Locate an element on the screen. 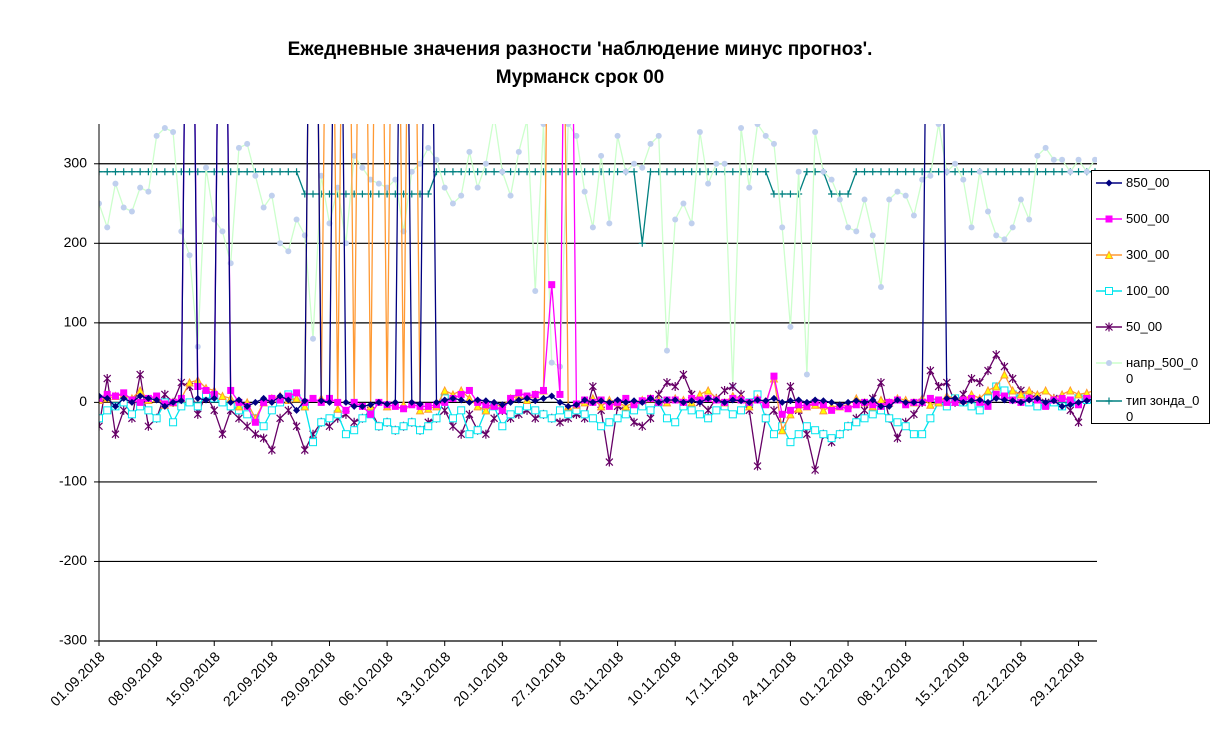  x-tick-label: 01.09.2018 is located at coordinates (77, 678).